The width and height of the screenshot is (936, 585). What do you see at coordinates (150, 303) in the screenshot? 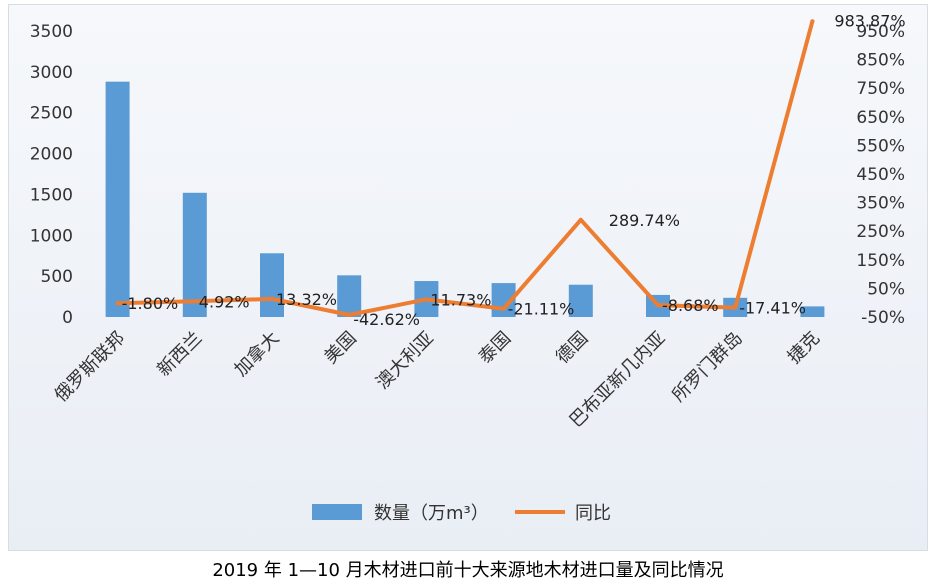
I see `line-data-label: -1.80%` at bounding box center [150, 303].